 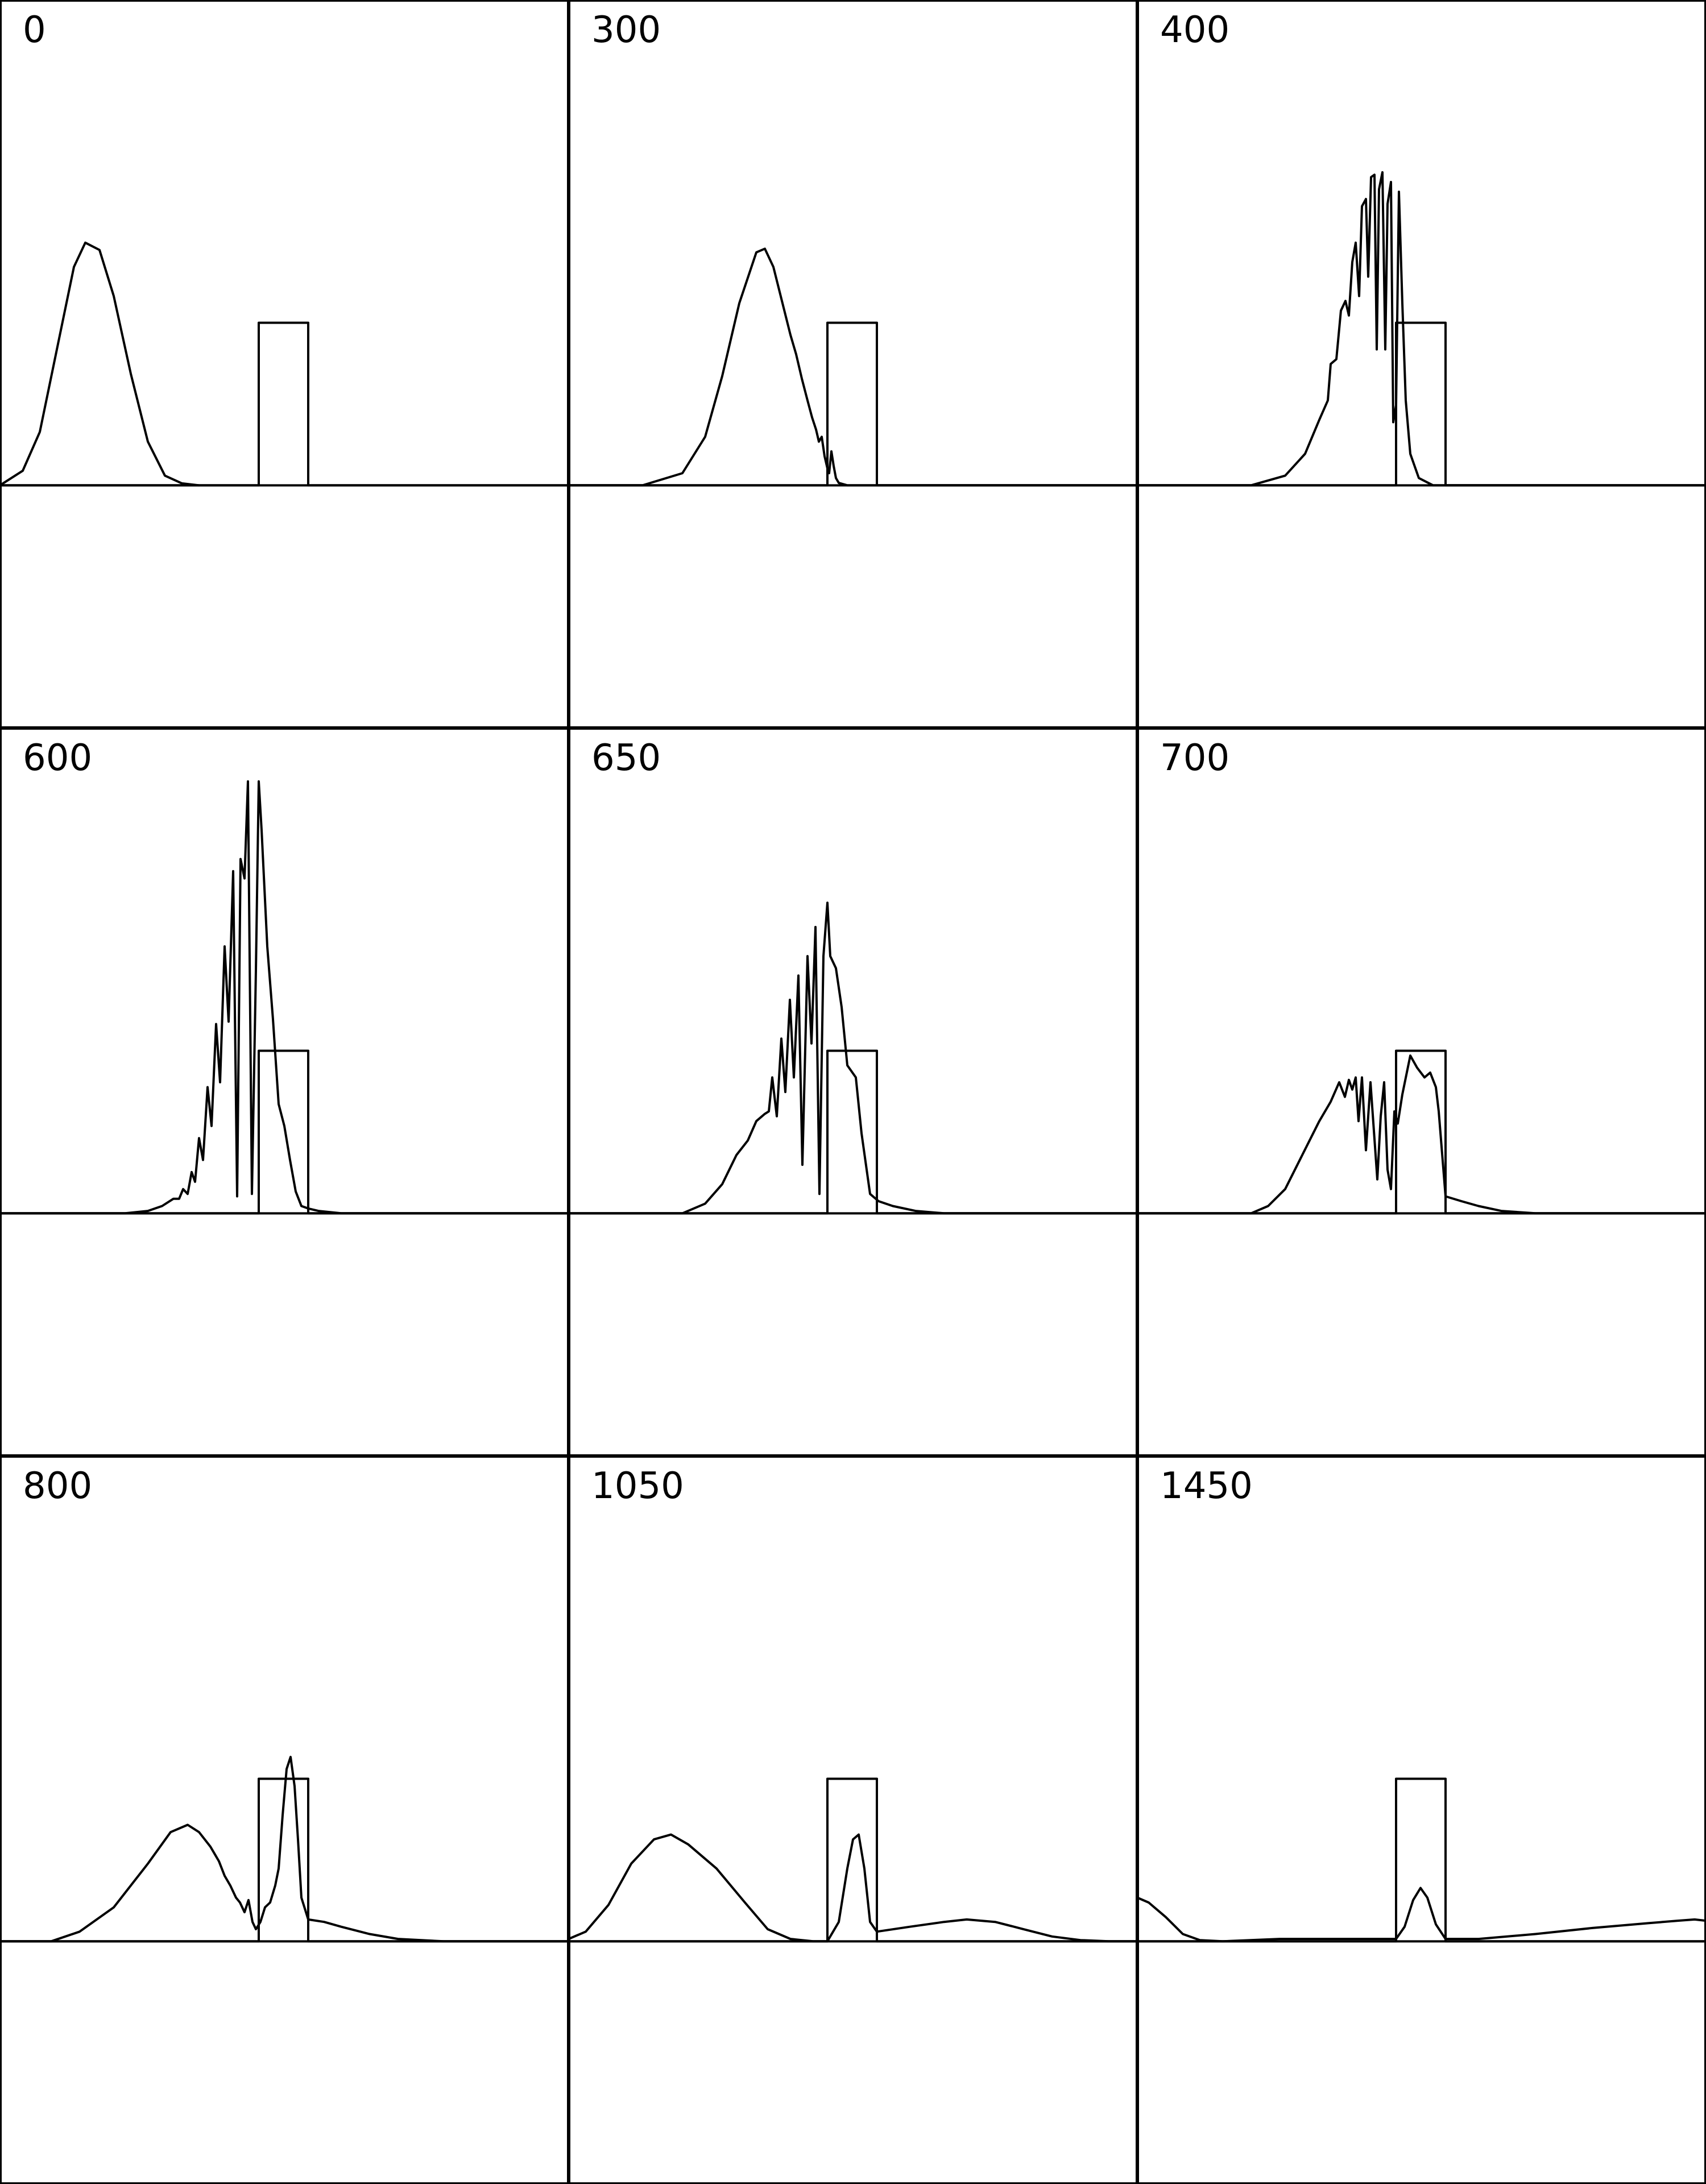 I want to click on panel-8: 1450, so click(x=1421, y=1820).